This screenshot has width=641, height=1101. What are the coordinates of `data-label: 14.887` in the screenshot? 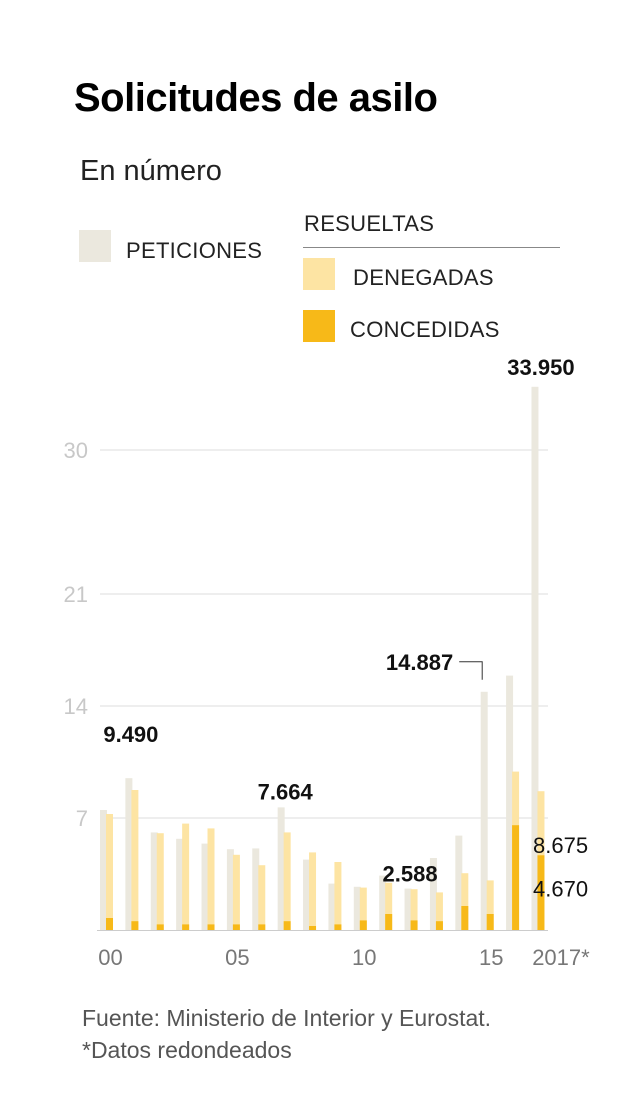 It's located at (419, 662).